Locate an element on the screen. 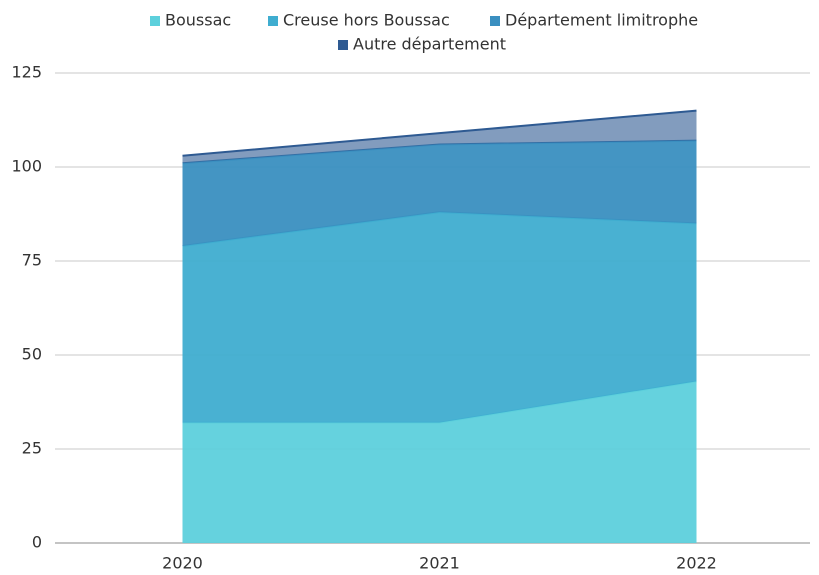 Image resolution: width=819 pixels, height=575 pixels. x-tick-label: 2021 is located at coordinates (439, 563).